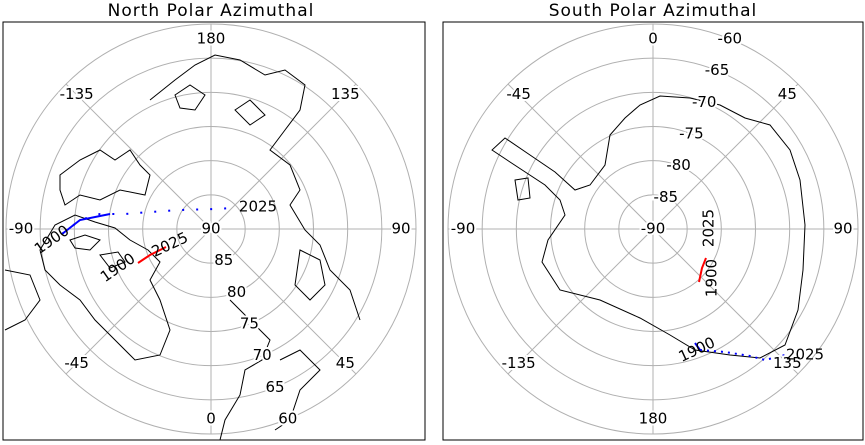 The width and height of the screenshot is (865, 445). Describe the element at coordinates (653, 11) in the screenshot. I see `panel-title: South Polar Azimuthal` at that location.